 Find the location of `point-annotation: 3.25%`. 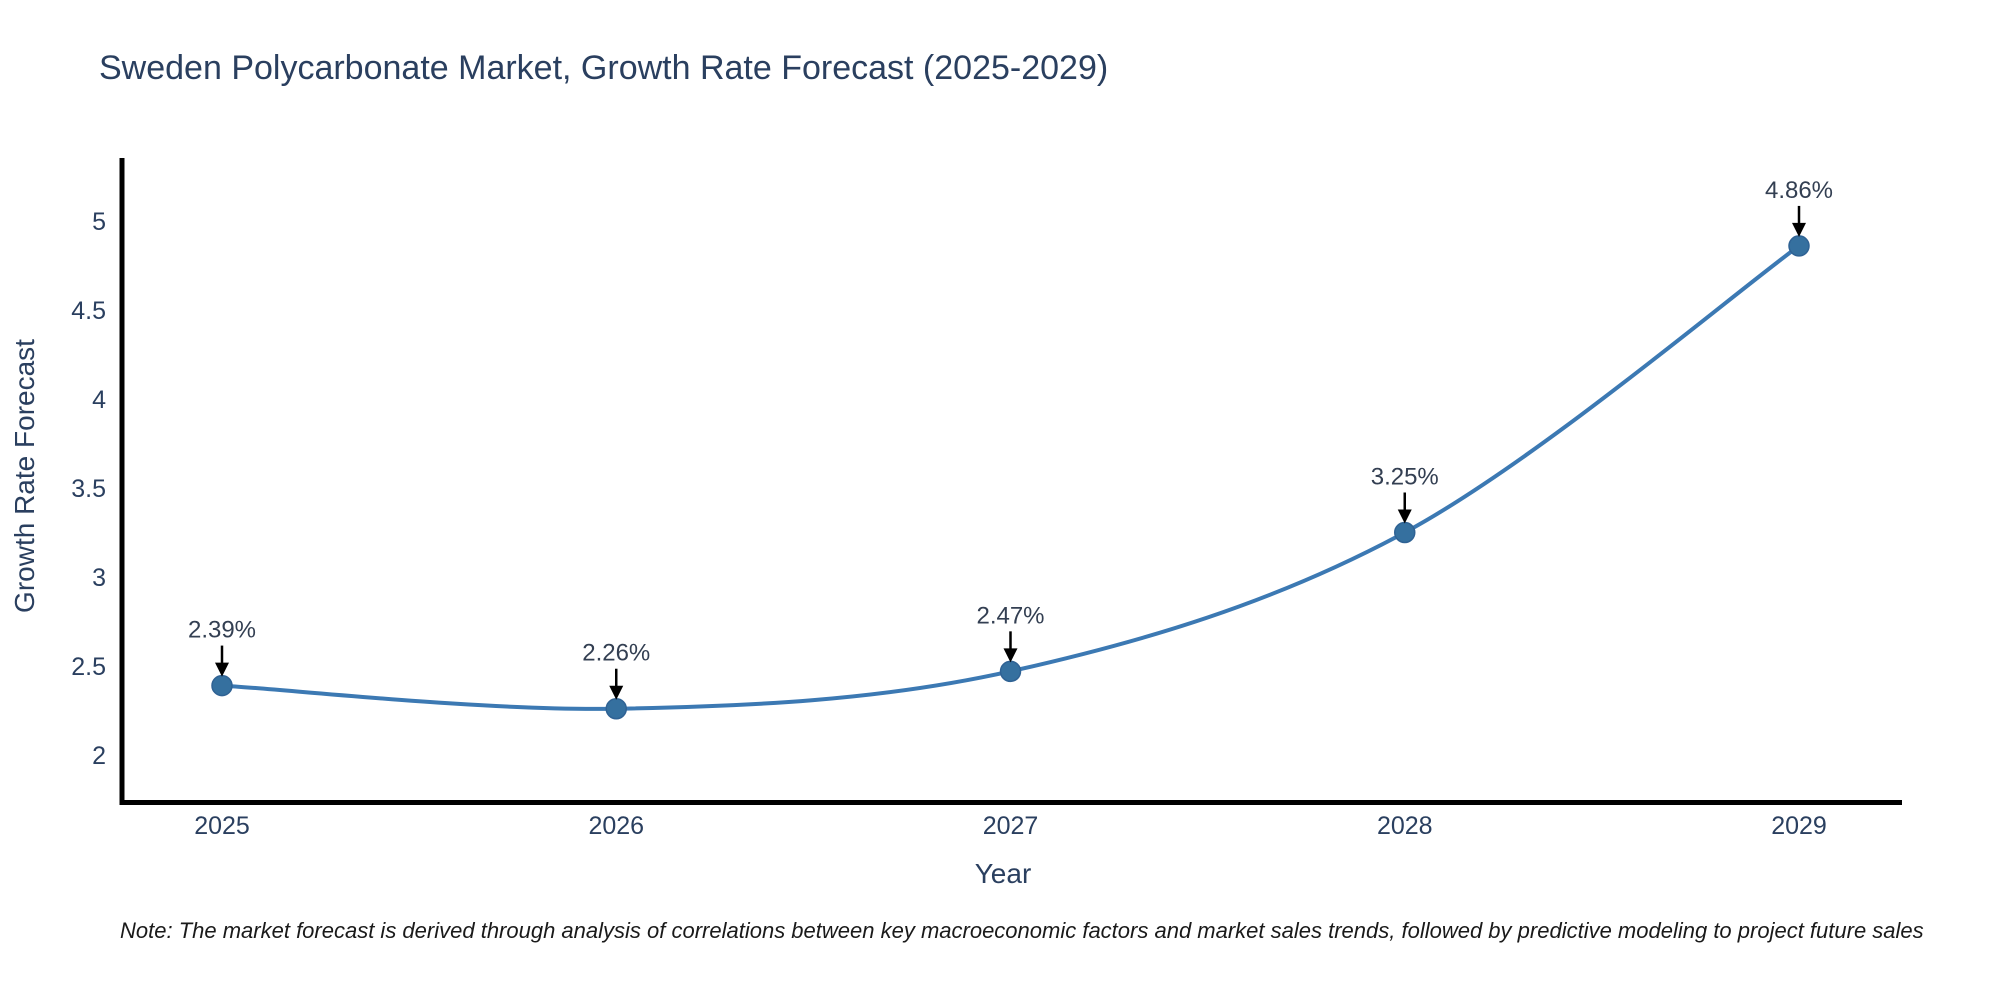

point-annotation: 3.25% is located at coordinates (1405, 494).